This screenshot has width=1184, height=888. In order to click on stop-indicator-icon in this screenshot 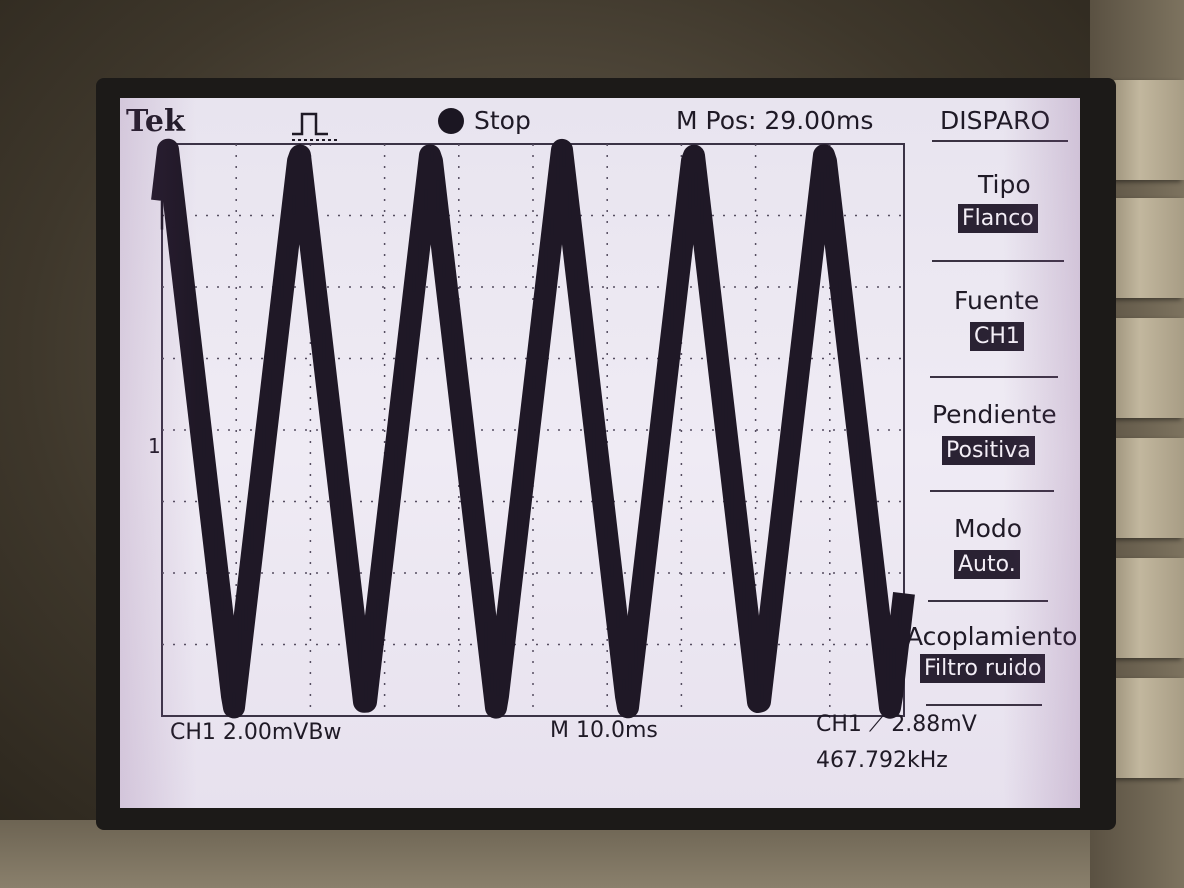, I will do `click(451, 121)`.